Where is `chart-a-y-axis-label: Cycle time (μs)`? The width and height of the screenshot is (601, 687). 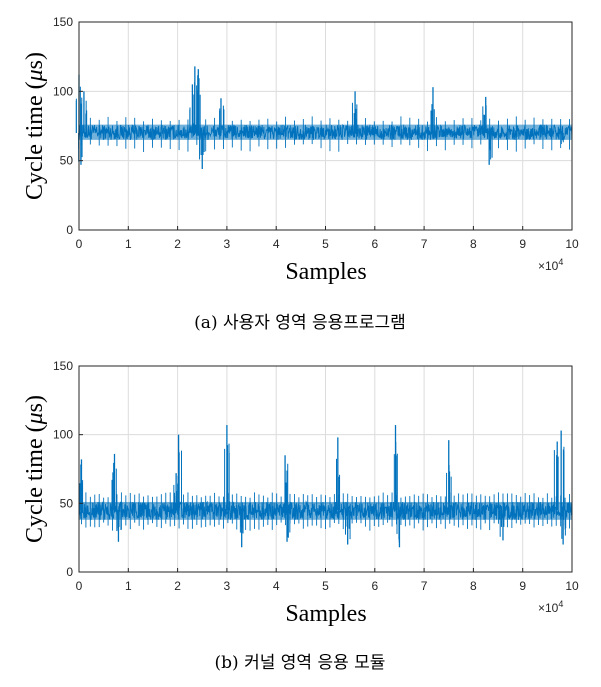 chart-a-y-axis-label: Cycle time (μs) is located at coordinates (35, 126).